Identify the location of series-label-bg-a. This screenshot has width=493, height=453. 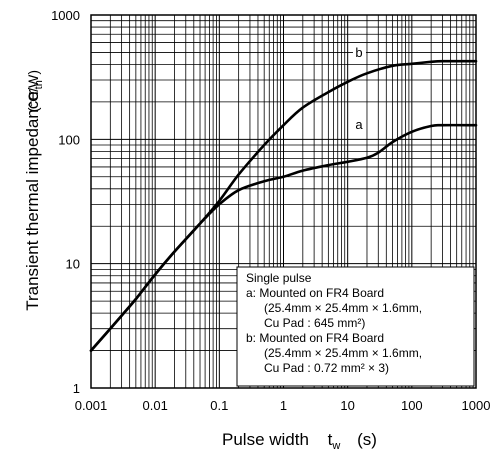
(359, 125).